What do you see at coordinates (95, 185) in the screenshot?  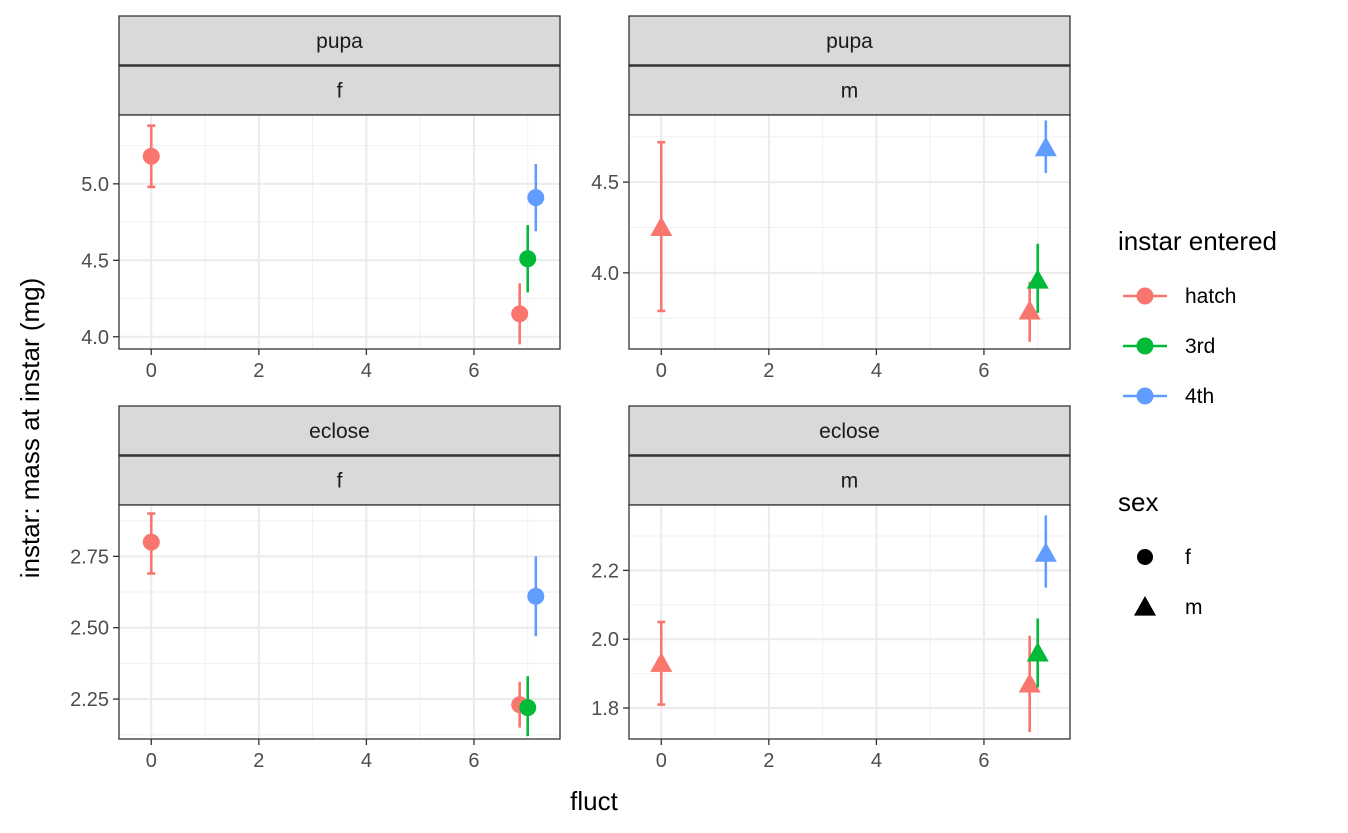 I see `y-tick-label: 5.0` at bounding box center [95, 185].